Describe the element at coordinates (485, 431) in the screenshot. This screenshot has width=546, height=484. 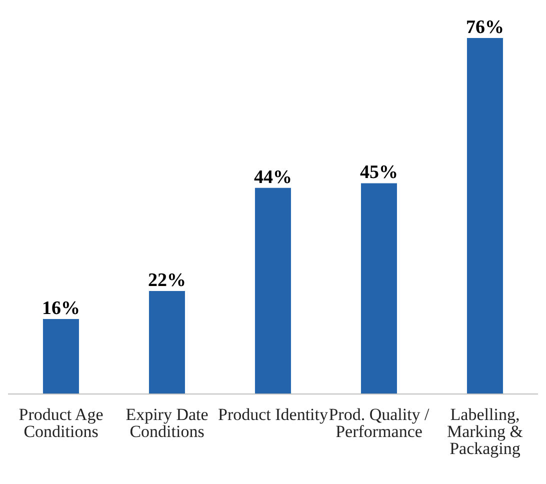
I see `x-tick-label: Labelling, Marking & Packaging` at that location.